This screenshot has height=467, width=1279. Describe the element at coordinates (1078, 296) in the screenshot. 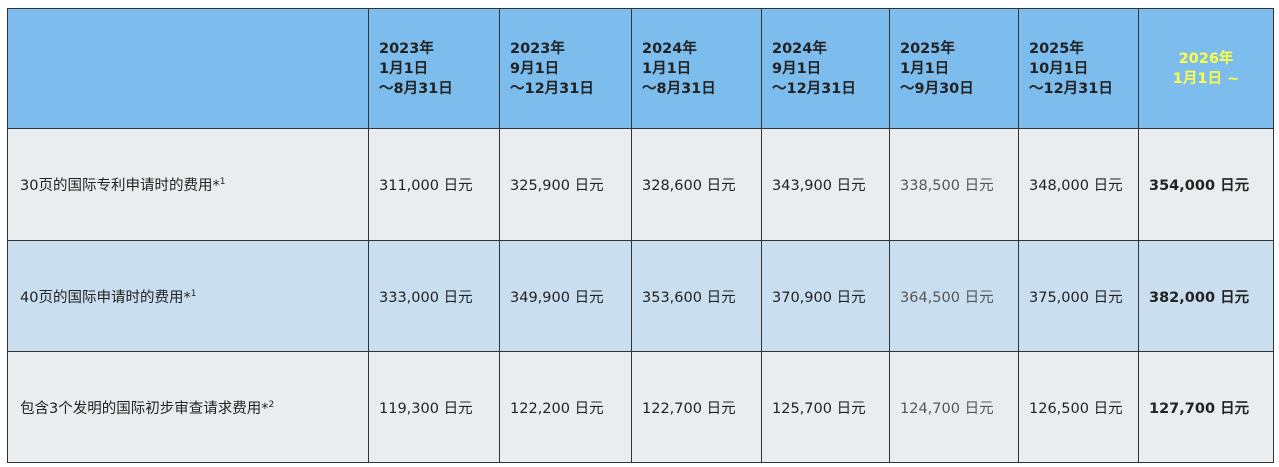

I see `fee-cell: 375,000 日元` at that location.